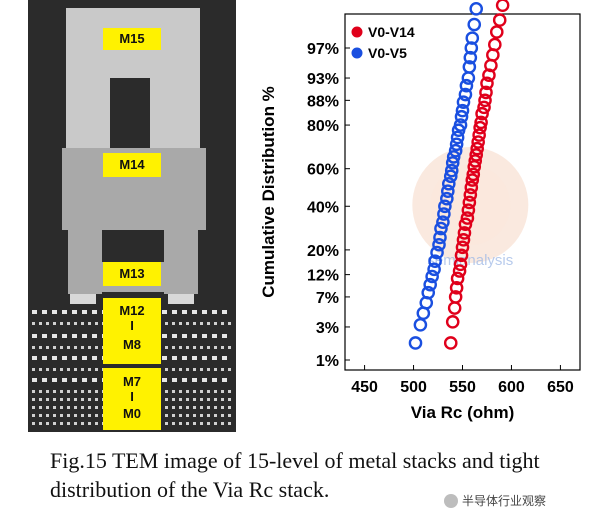 This screenshot has height=522, width=600. I want to click on metal-m15-leg-left, so click(88, 113).